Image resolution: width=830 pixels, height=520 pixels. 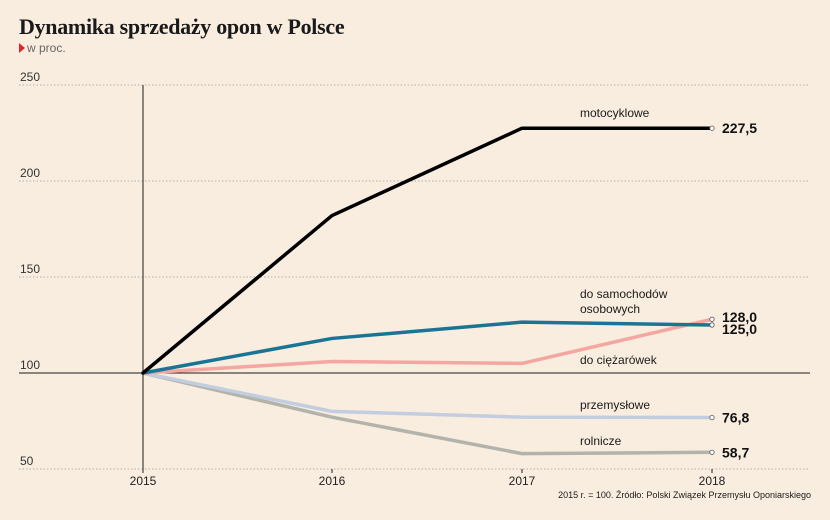 What do you see at coordinates (624, 301) in the screenshot?
I see `series-label: do samochodów osobowych` at bounding box center [624, 301].